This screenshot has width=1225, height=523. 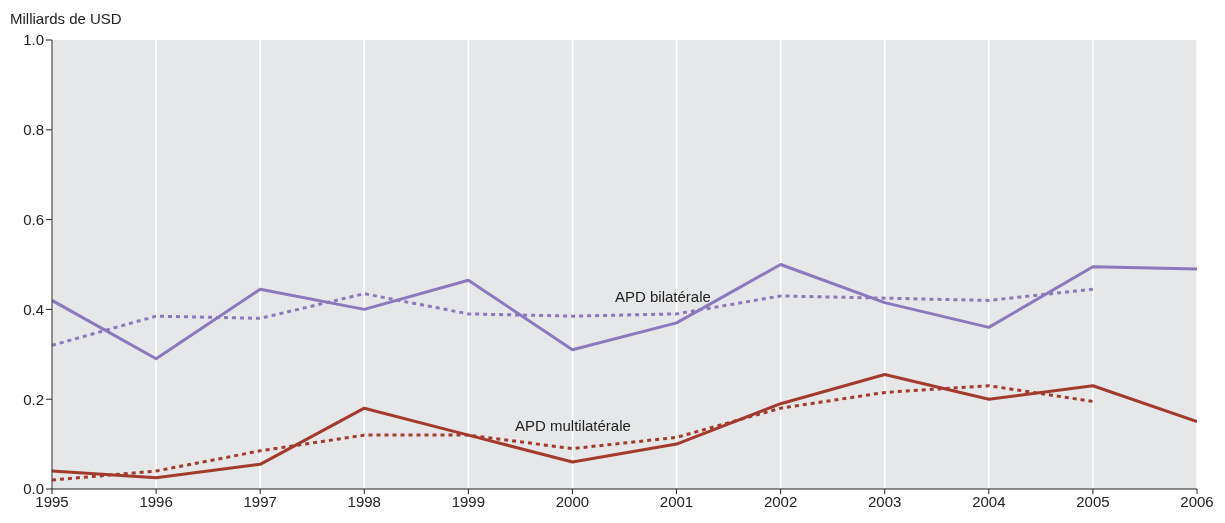 I want to click on x-tick-label: 1999, so click(x=468, y=501).